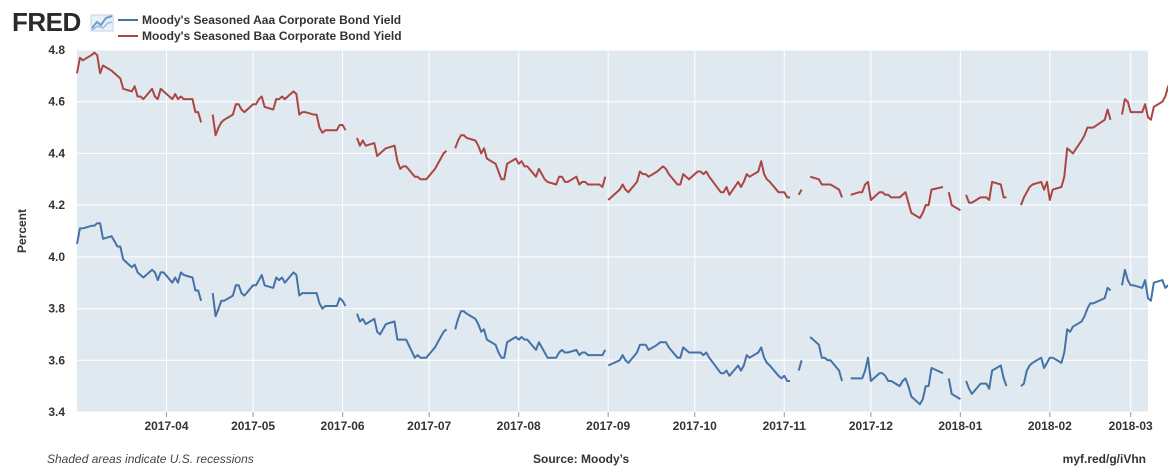  What do you see at coordinates (56, 102) in the screenshot?
I see `y-tick-label: 4.6` at bounding box center [56, 102].